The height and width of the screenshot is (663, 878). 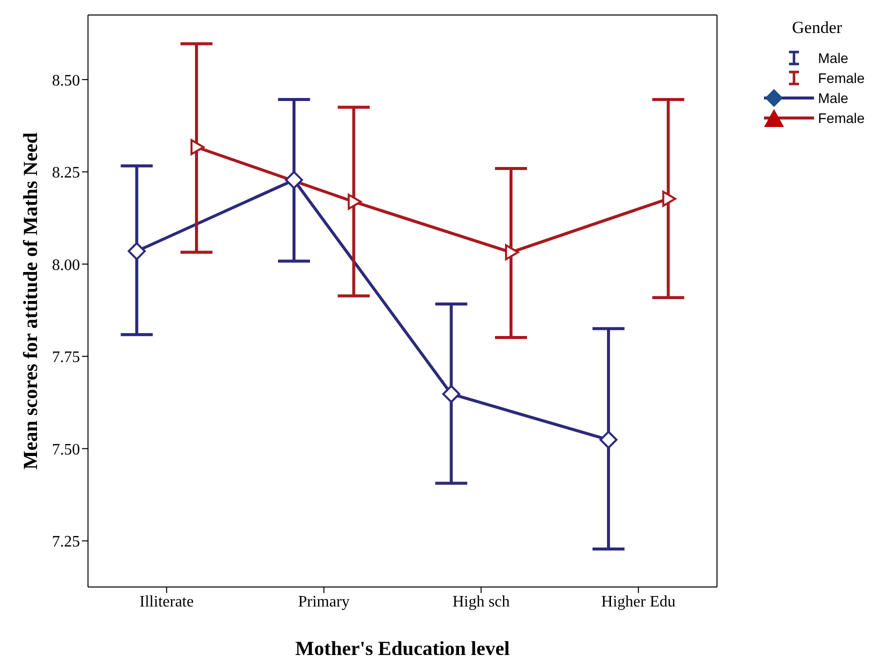 What do you see at coordinates (66, 542) in the screenshot?
I see `y-tick-label: 7.25` at bounding box center [66, 542].